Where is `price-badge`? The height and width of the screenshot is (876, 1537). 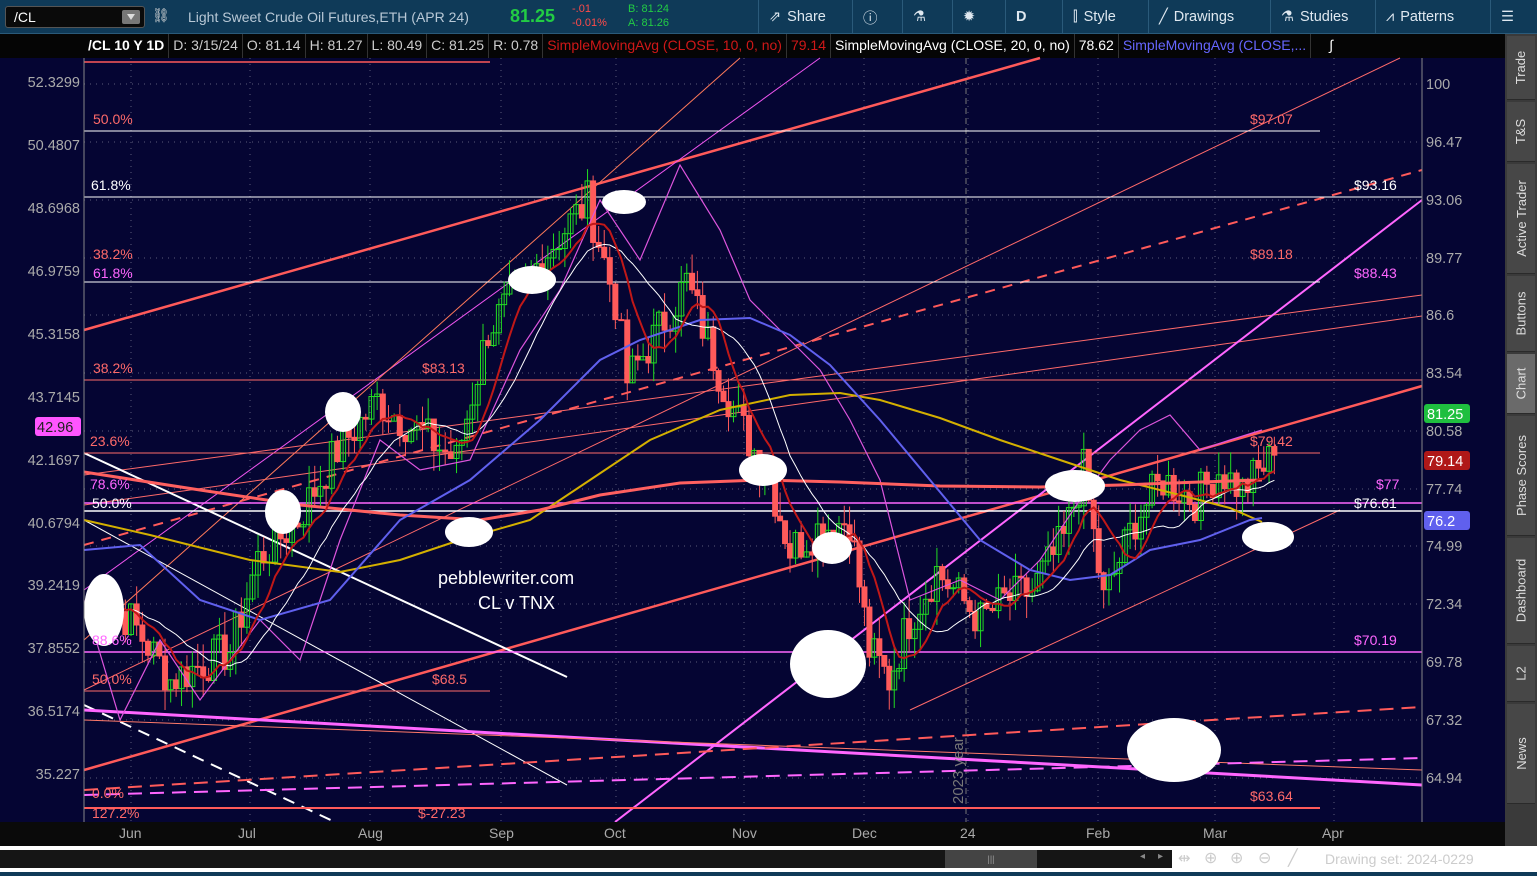
price-badge is located at coordinates (1447, 460).